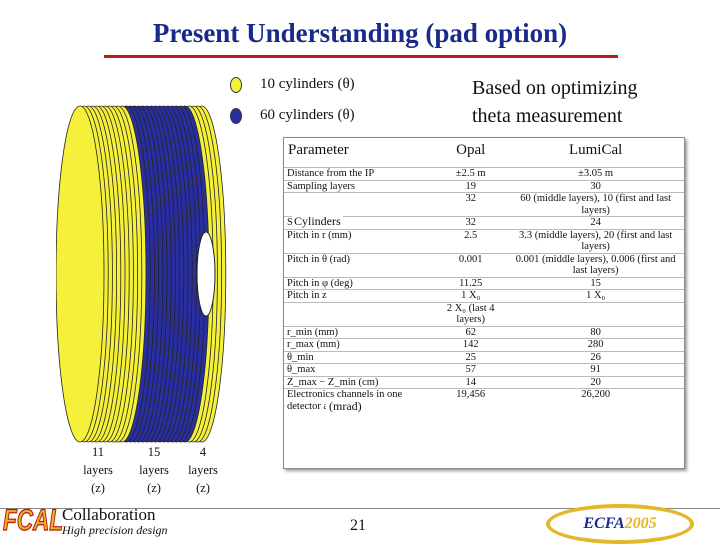 The image size is (720, 544). I want to click on fcal-logo: FCAL, so click(32, 520).